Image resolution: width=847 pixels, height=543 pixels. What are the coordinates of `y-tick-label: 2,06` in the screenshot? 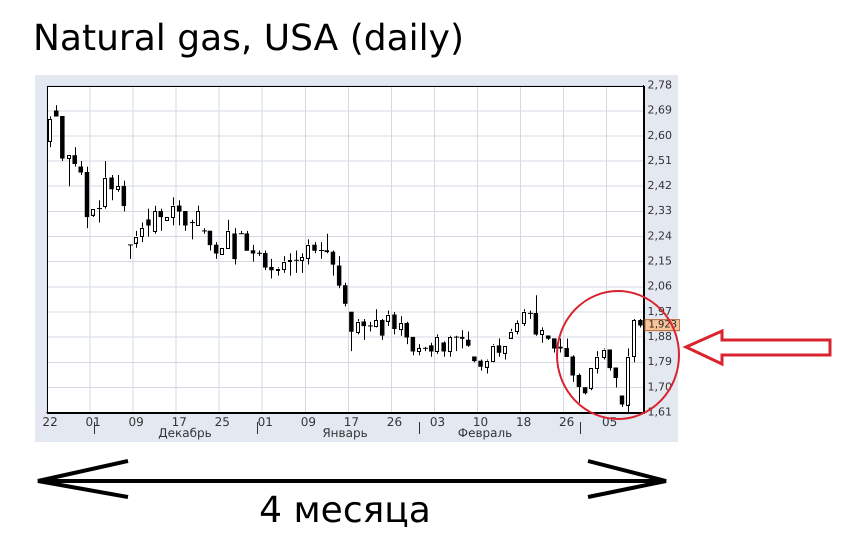 It's located at (660, 286).